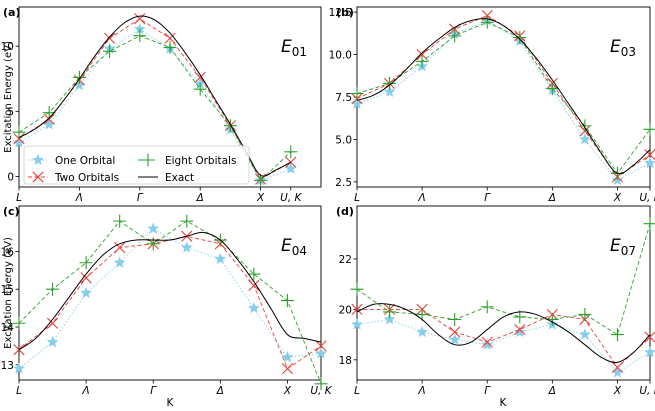  What do you see at coordinates (11, 12) in the screenshot?
I see `panel-label: (a)` at bounding box center [11, 12].